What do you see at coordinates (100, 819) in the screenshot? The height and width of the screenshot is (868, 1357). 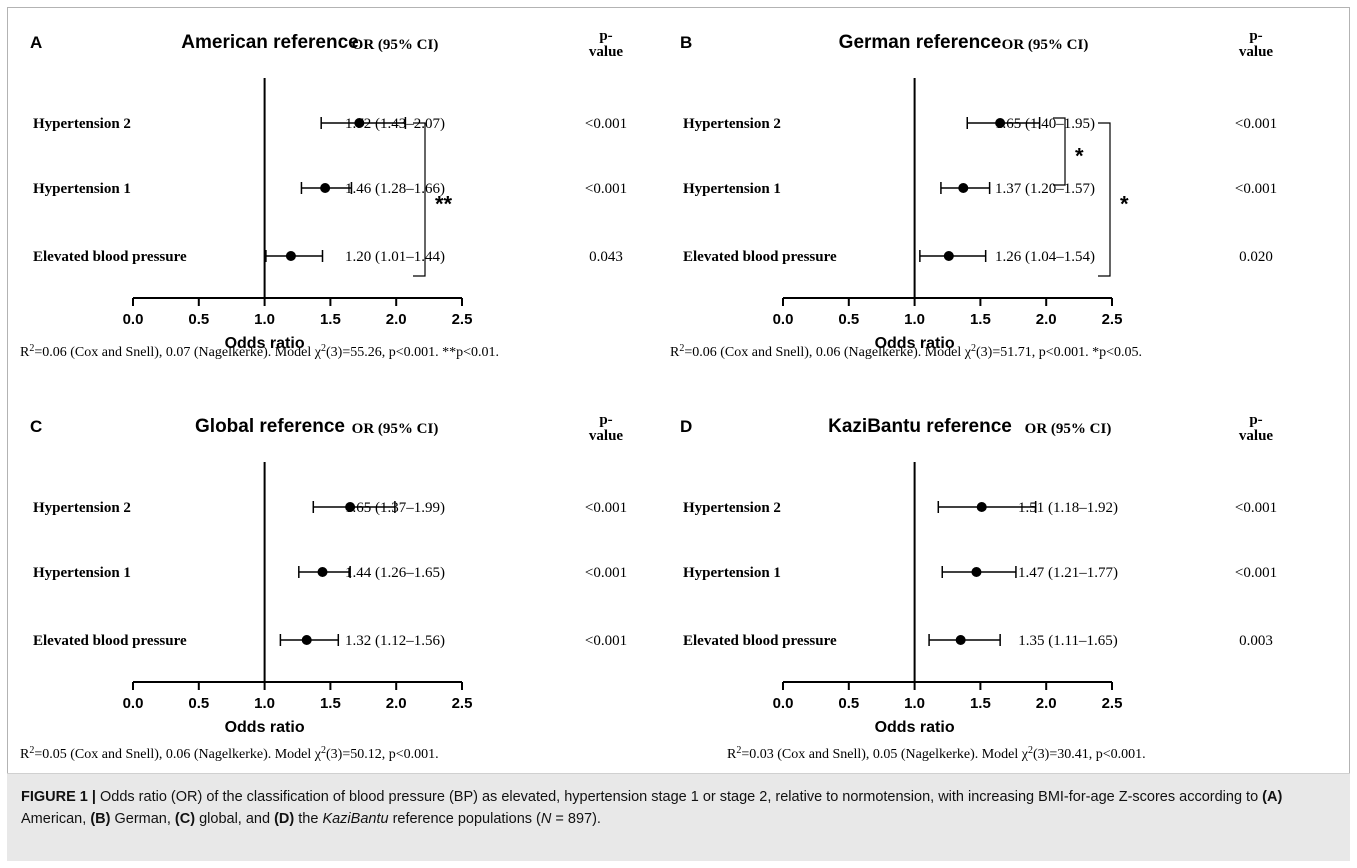 I see `caption-b-label: (B)` at bounding box center [100, 819].